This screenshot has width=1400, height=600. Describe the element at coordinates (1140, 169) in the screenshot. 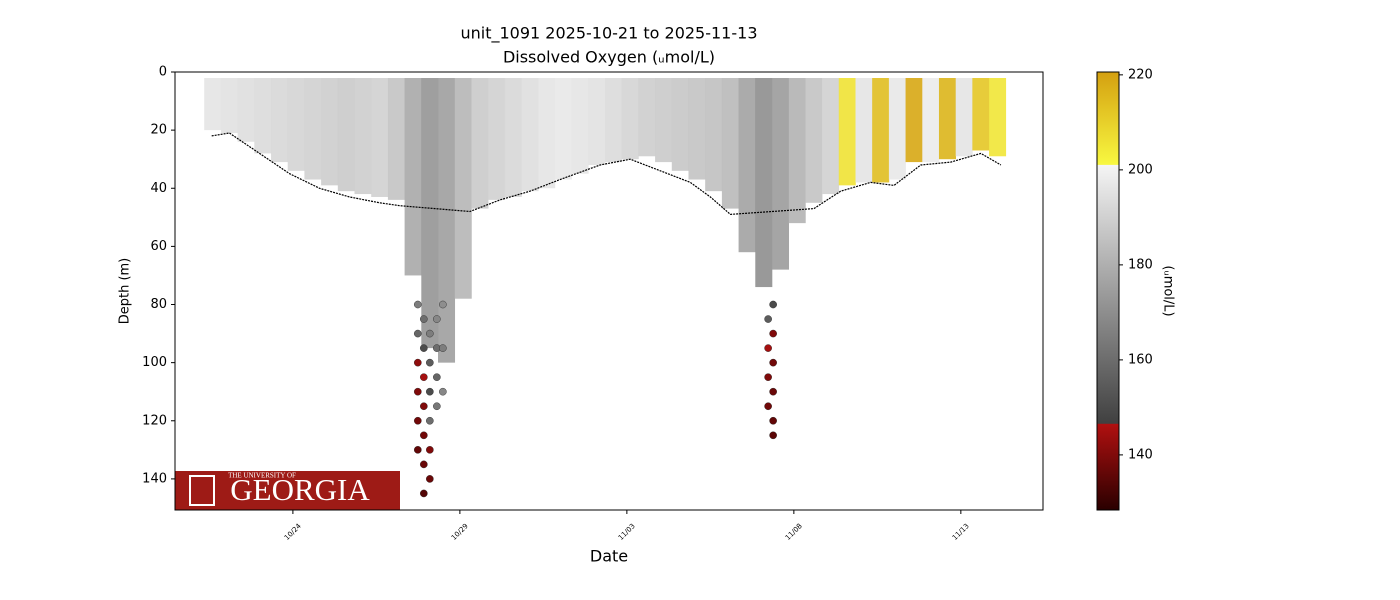

I see `colorbar-tick-label: 200` at that location.